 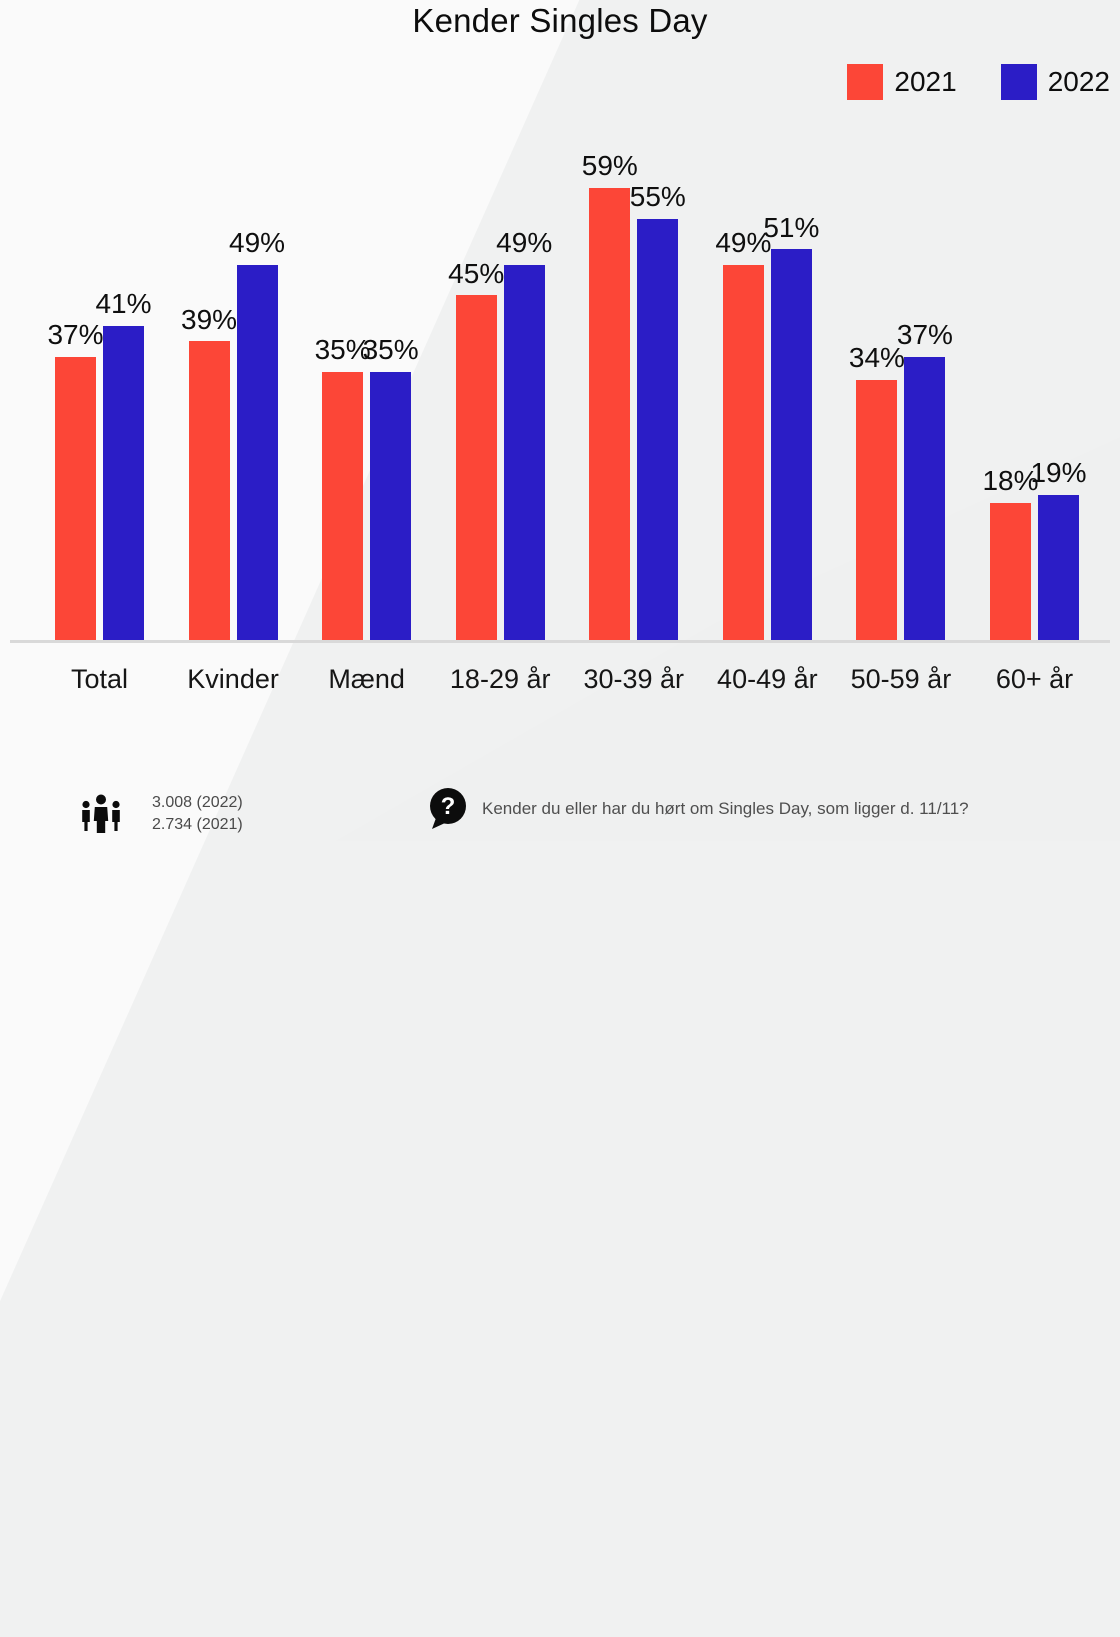 What do you see at coordinates (609, 166) in the screenshot?
I see `value-label-2021-30-39-år: 59%` at bounding box center [609, 166].